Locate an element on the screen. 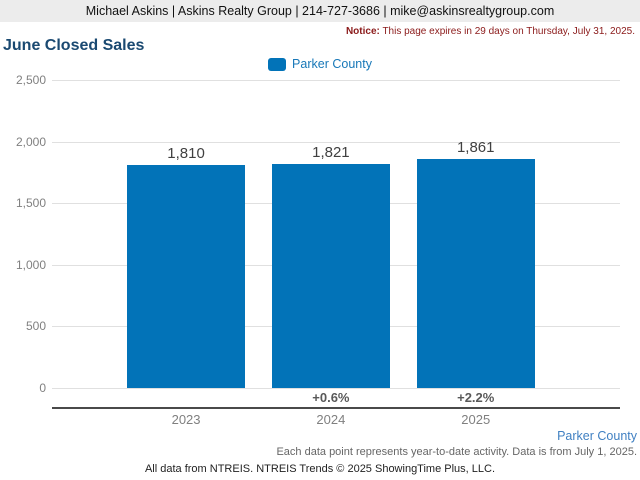 The width and height of the screenshot is (640, 480). page-title: June Closed Sales is located at coordinates (74, 45).